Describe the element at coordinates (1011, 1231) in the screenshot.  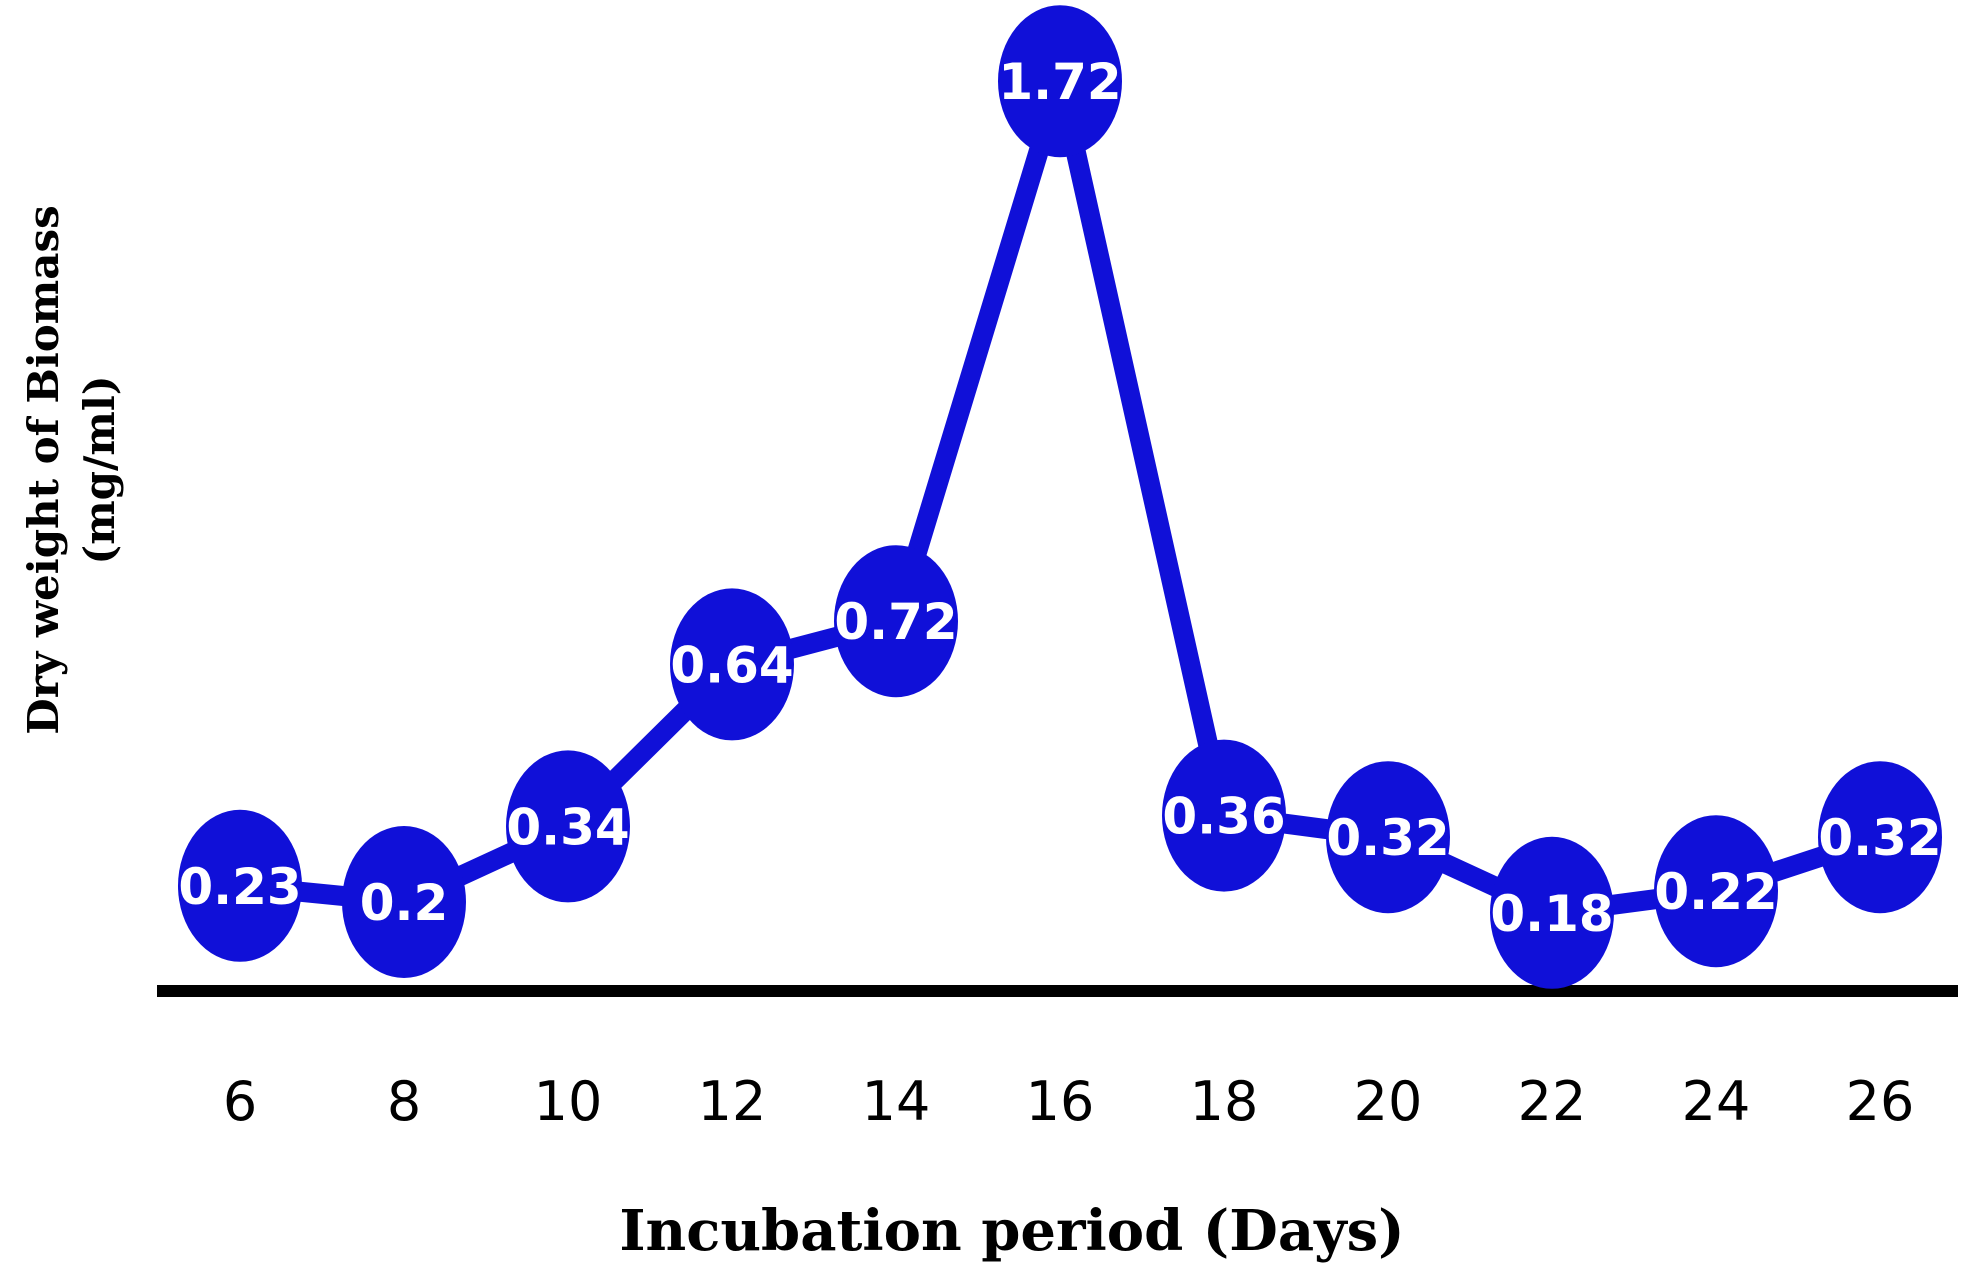
I see `x-axis-label: Incubation period (Days)` at that location.